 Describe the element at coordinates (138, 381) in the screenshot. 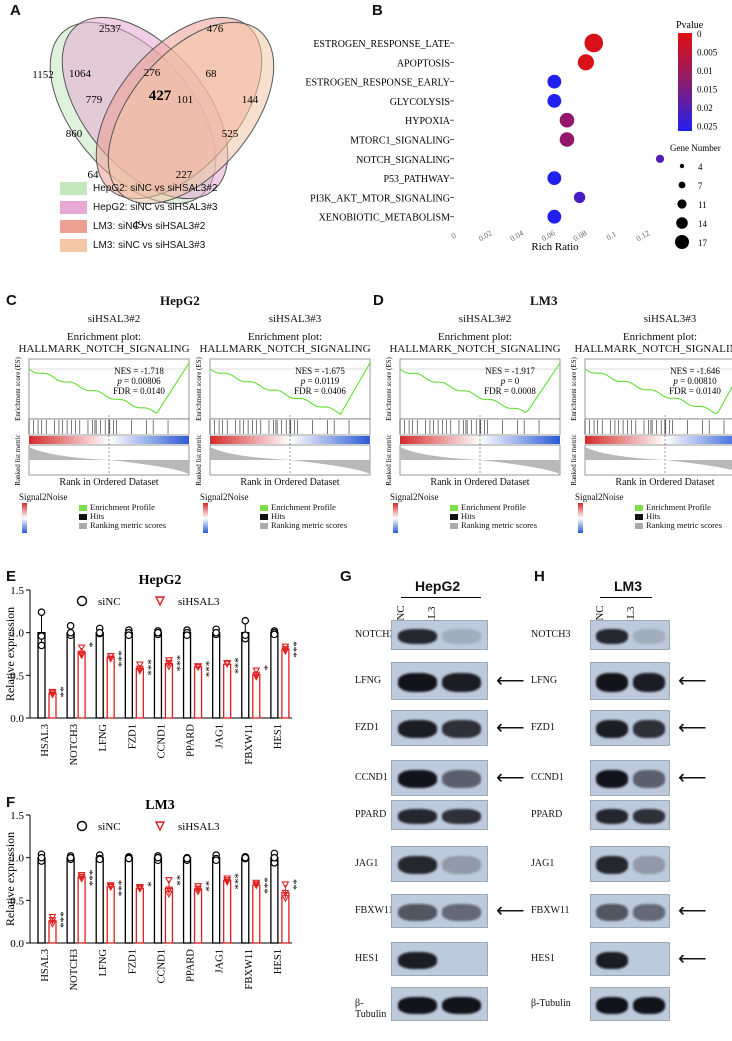

I see `p-value: p = 0.00806` at that location.